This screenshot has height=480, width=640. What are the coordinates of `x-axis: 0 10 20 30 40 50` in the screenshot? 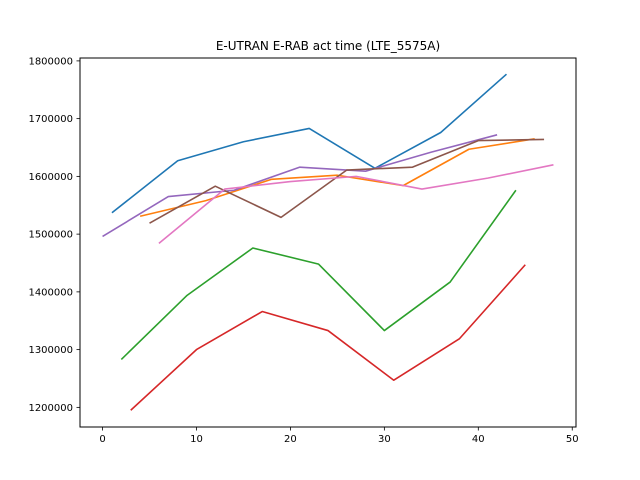 It's located at (339, 436).